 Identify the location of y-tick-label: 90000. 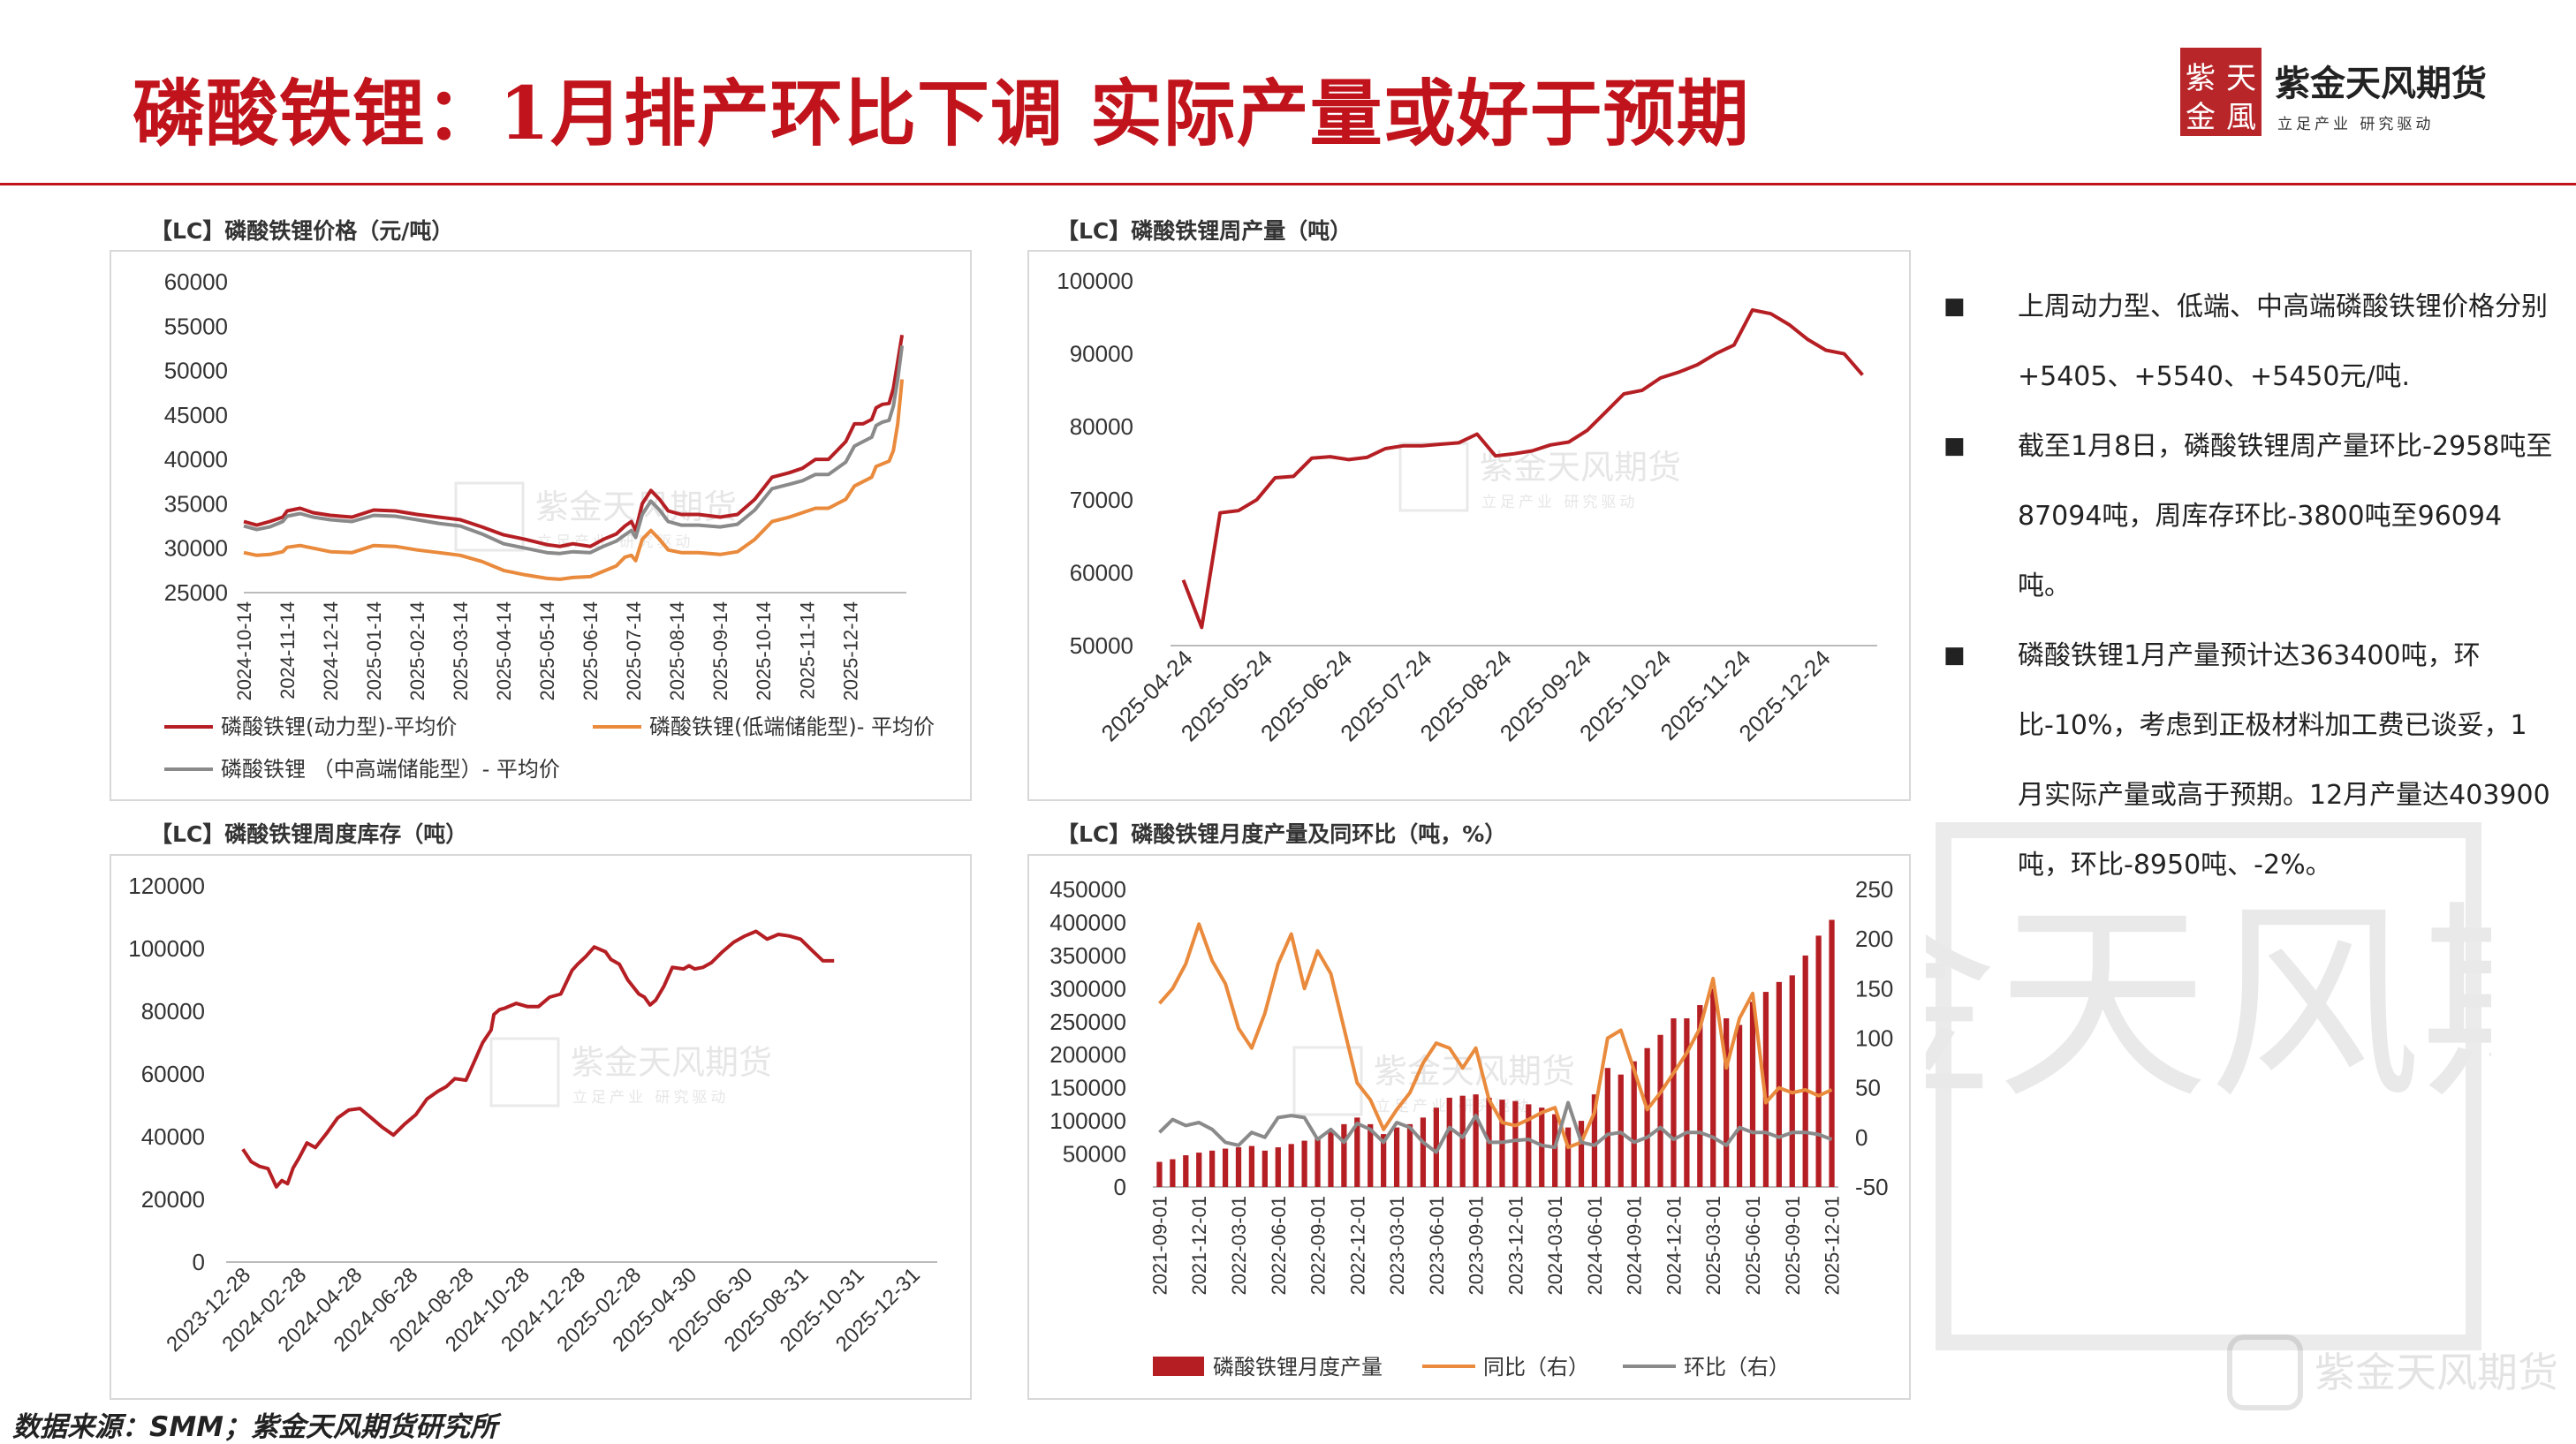
(1101, 354).